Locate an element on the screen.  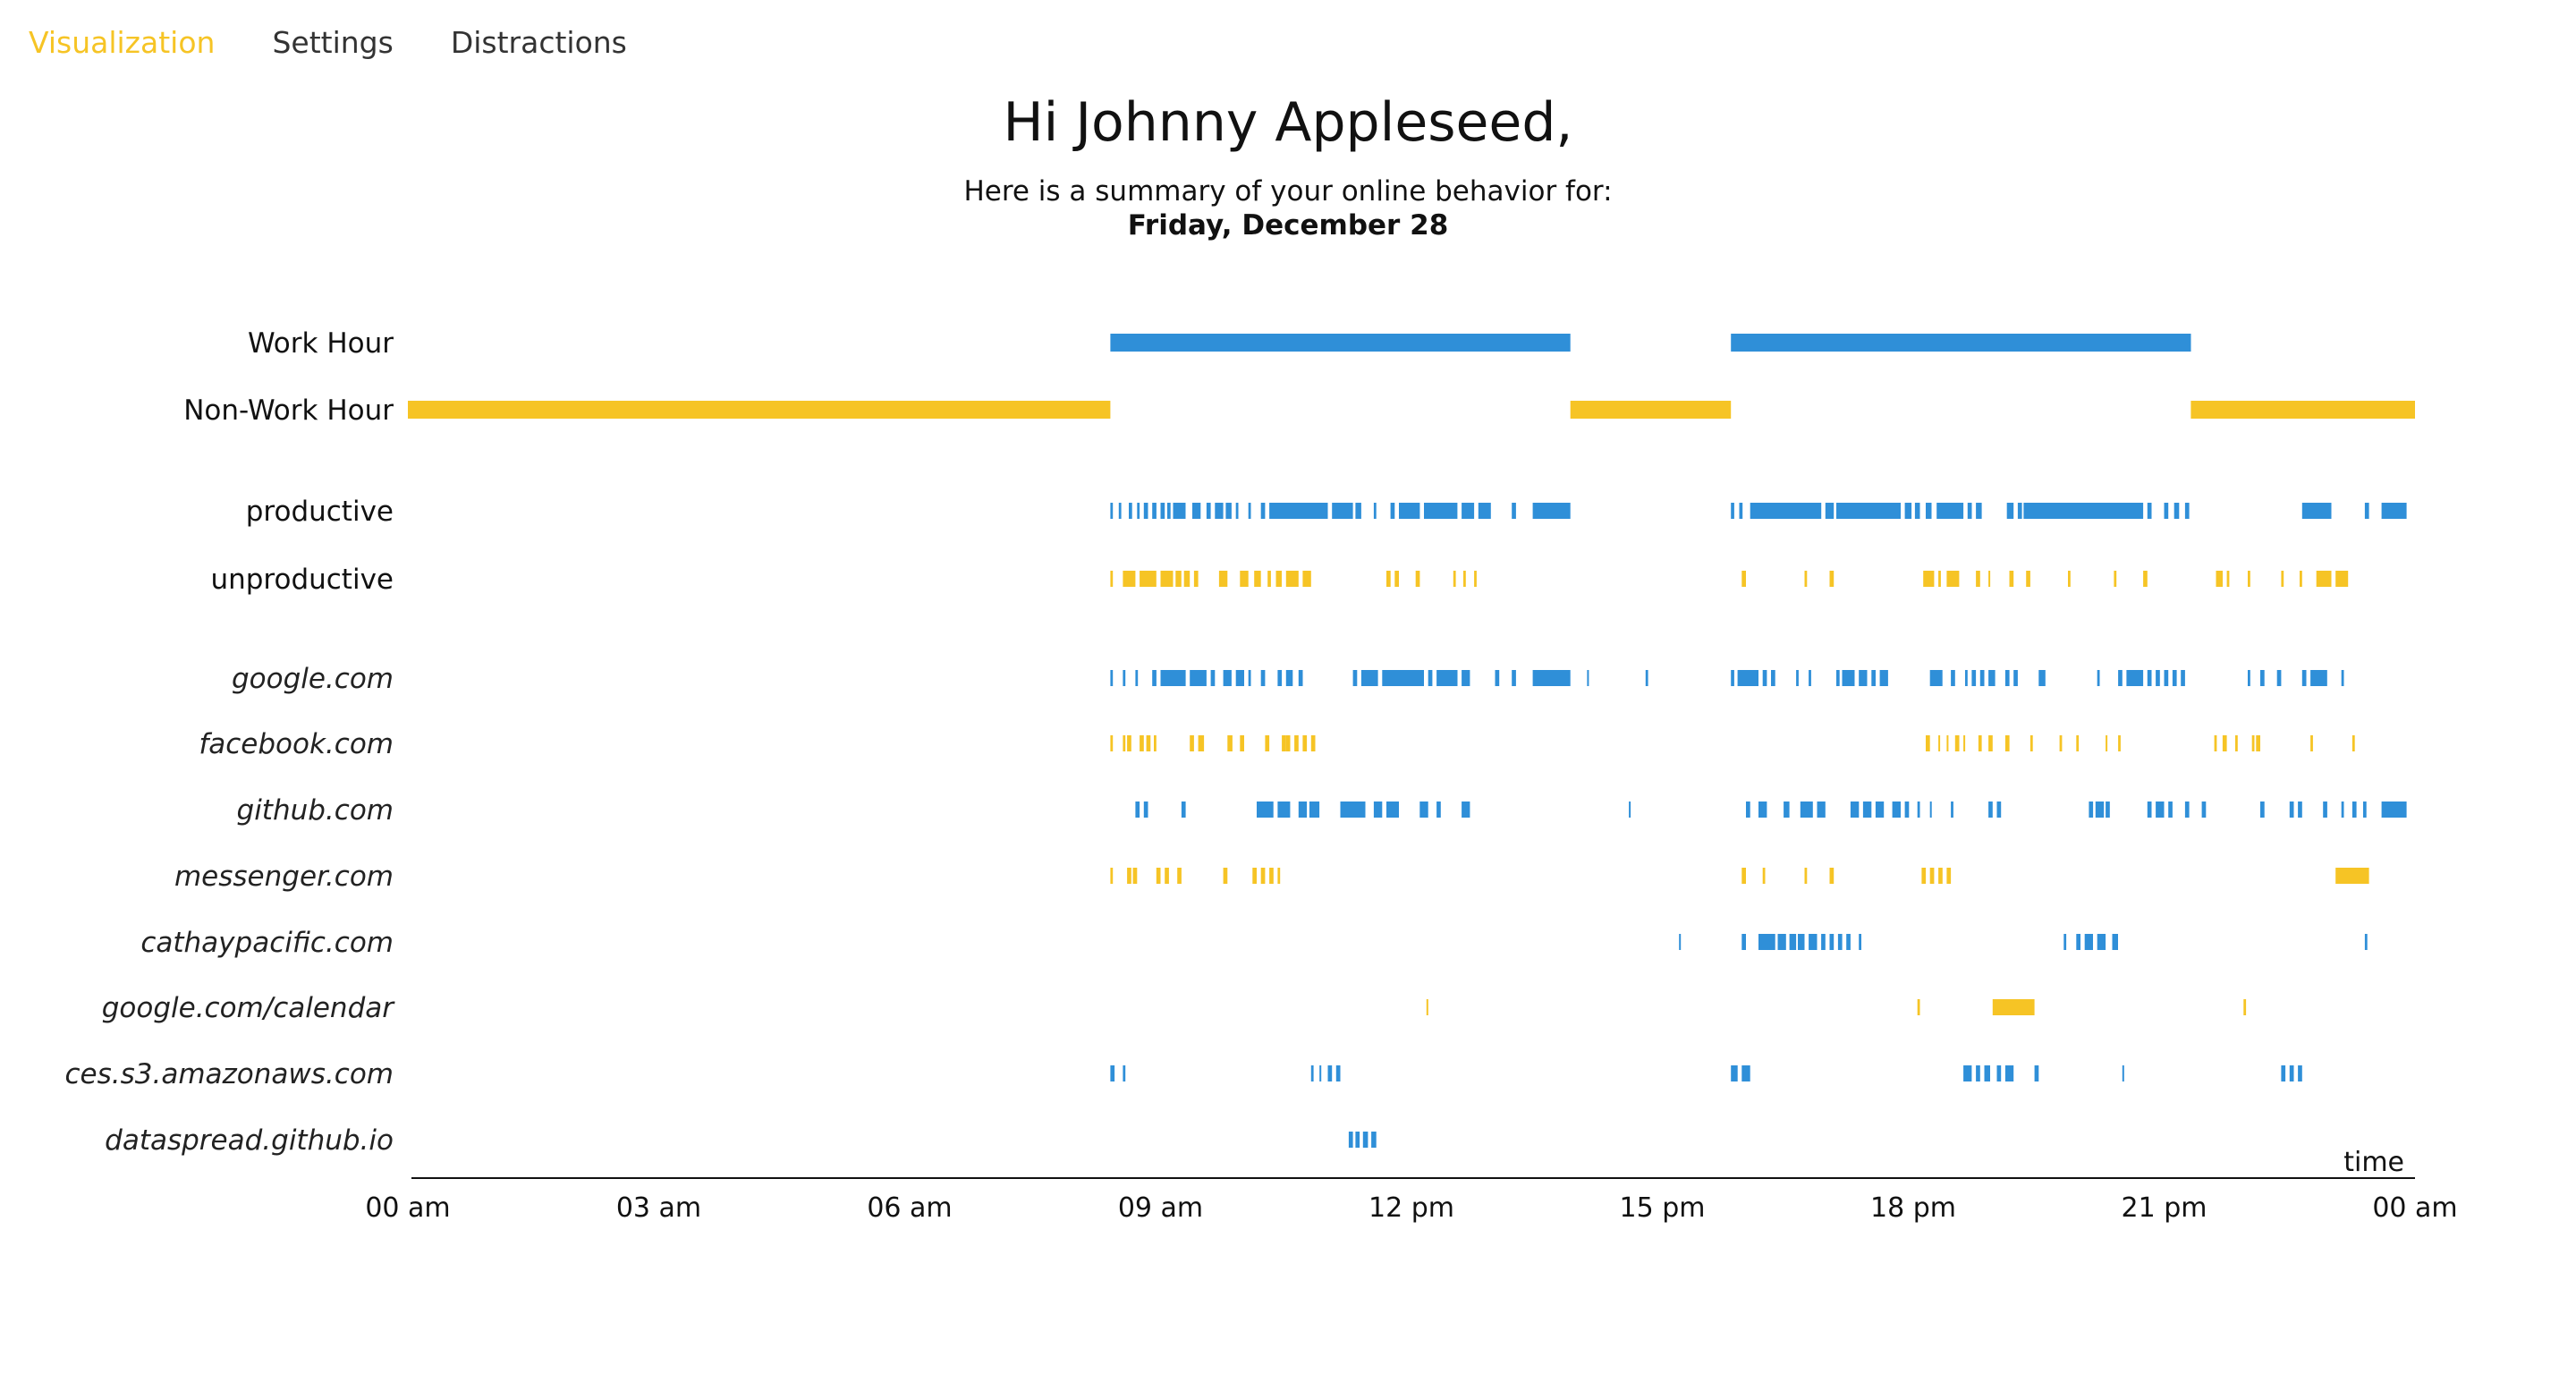
x-tick-label-7: 21 pm is located at coordinates (2164, 1208).